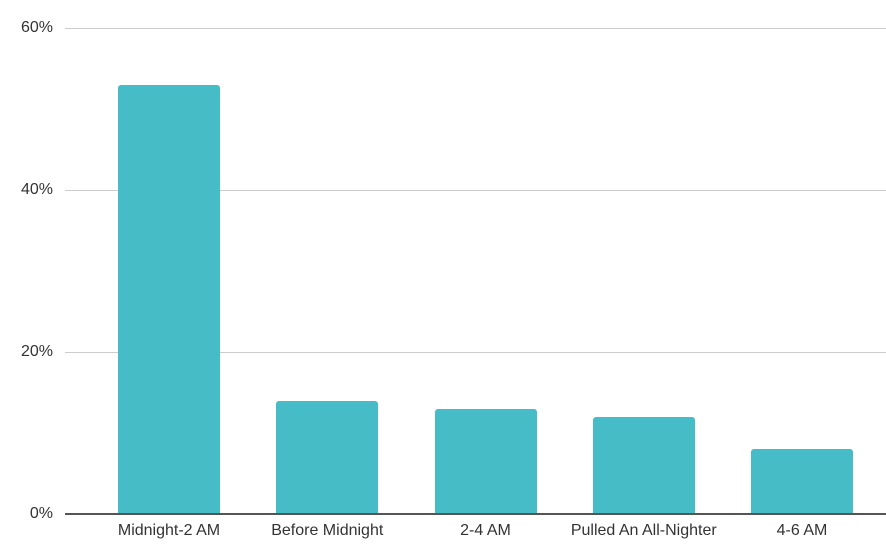 This screenshot has width=886, height=559. What do you see at coordinates (485, 530) in the screenshot?
I see `x-tick-label: 2-4 AM` at bounding box center [485, 530].